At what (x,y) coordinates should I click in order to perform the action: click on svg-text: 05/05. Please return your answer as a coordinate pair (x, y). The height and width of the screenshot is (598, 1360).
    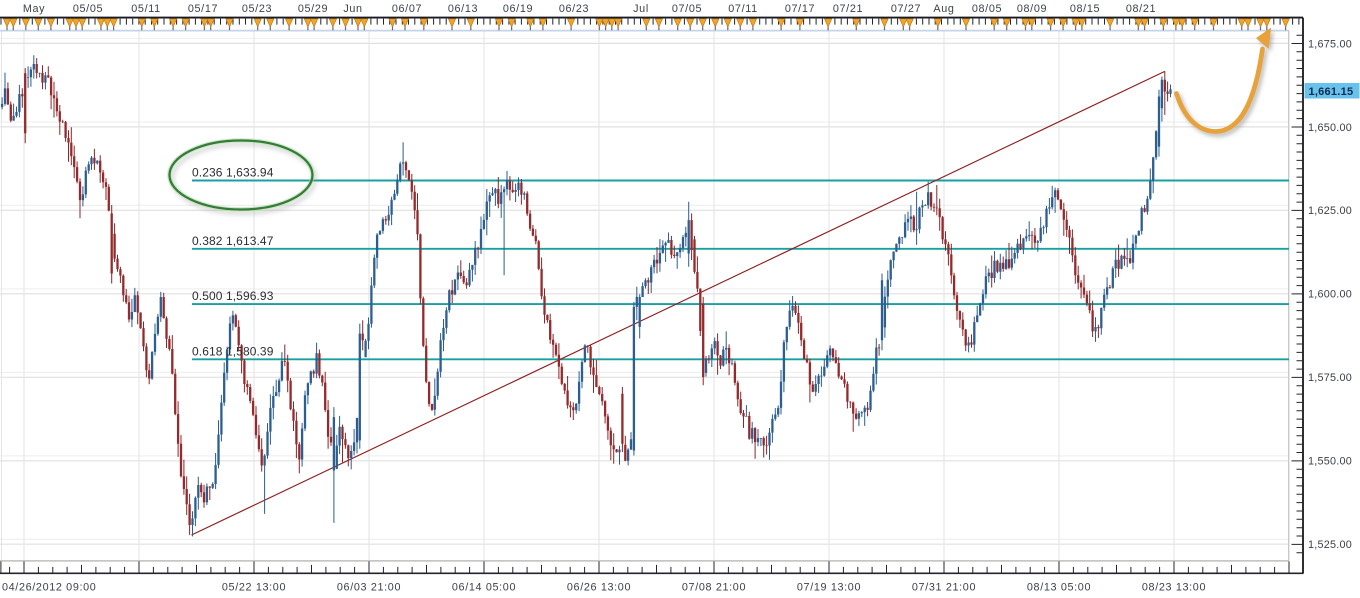
    Looking at the image, I should click on (88, 9).